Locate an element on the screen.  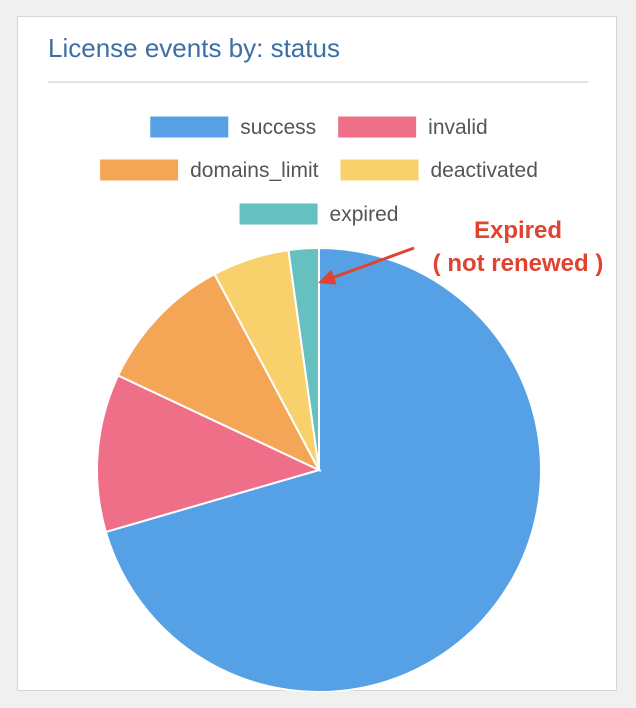
legend-swatch-domains-limit is located at coordinates (139, 170).